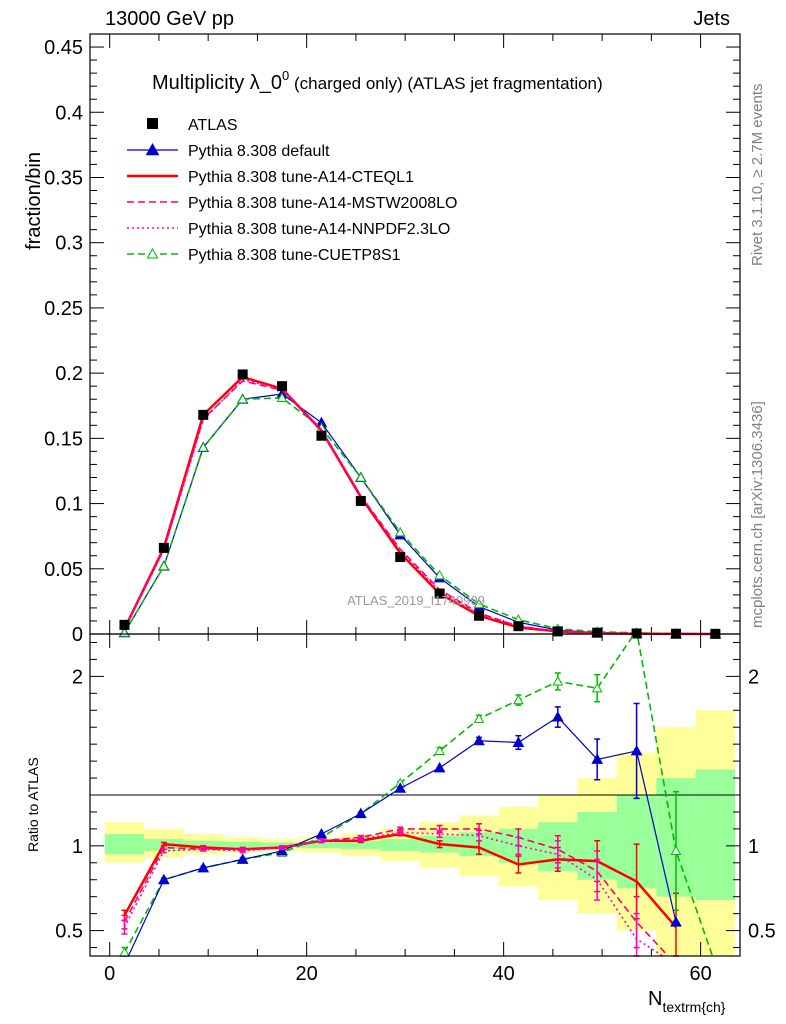 This screenshot has width=786, height=1024. What do you see at coordinates (762, 932) in the screenshot?
I see `ratio-y-tick-label-right: 0.5` at bounding box center [762, 932].